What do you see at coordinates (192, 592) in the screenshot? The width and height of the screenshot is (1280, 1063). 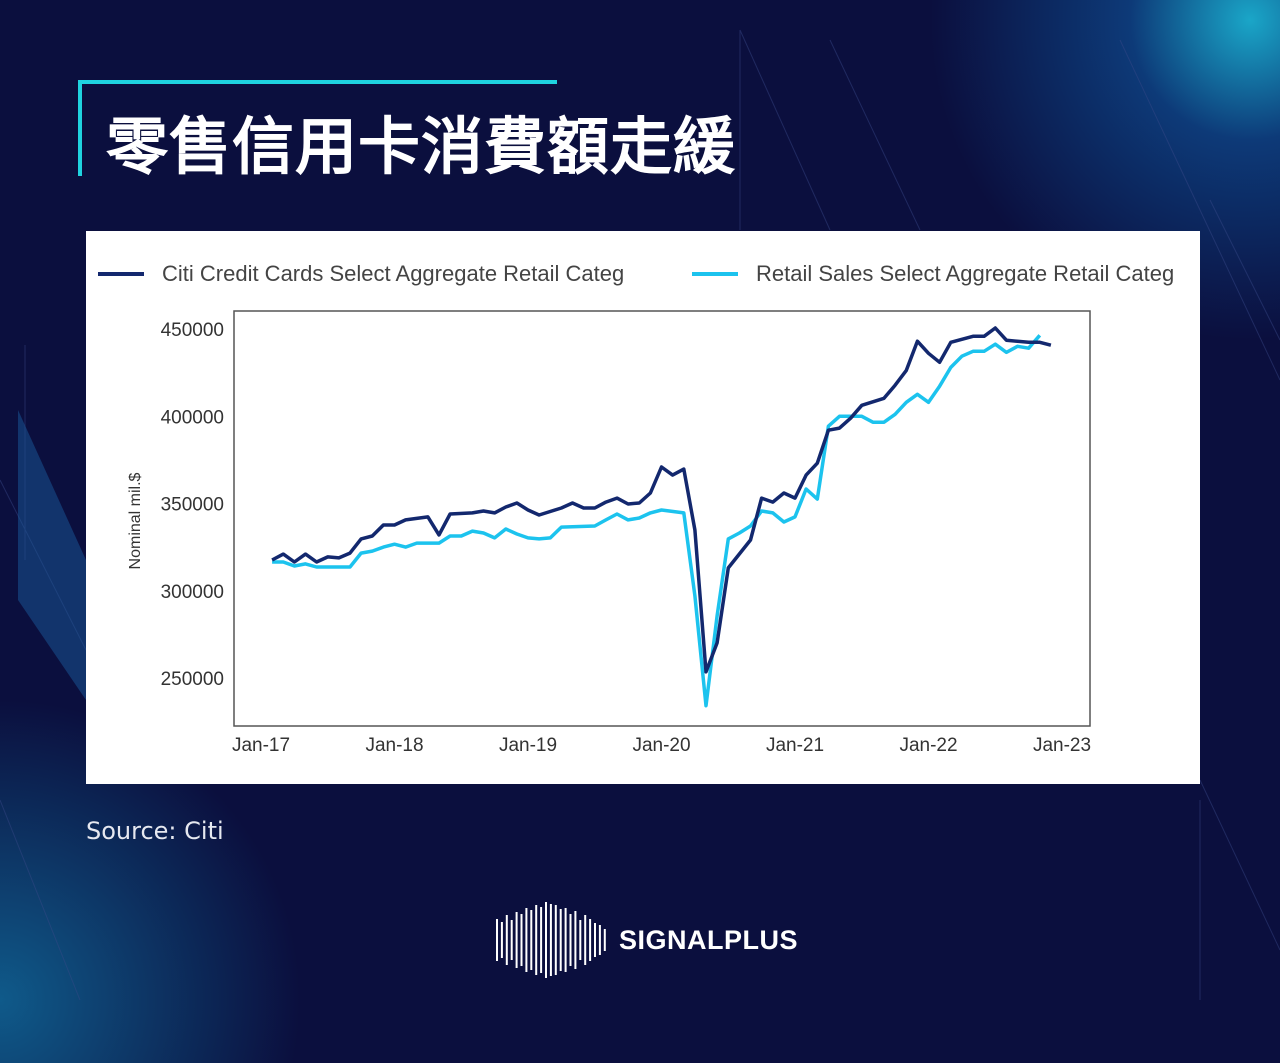 I see `y-tick-label: 300000` at bounding box center [192, 592].